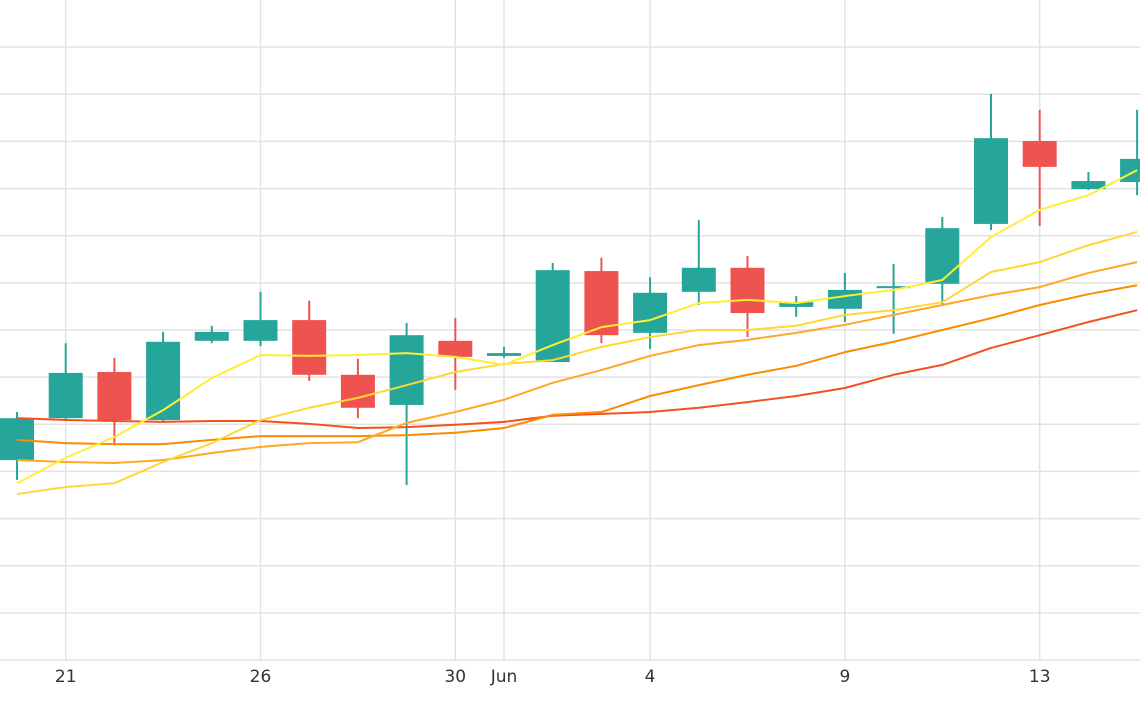  Describe the element at coordinates (66, 677) in the screenshot. I see `x-tick-label: 21` at that location.